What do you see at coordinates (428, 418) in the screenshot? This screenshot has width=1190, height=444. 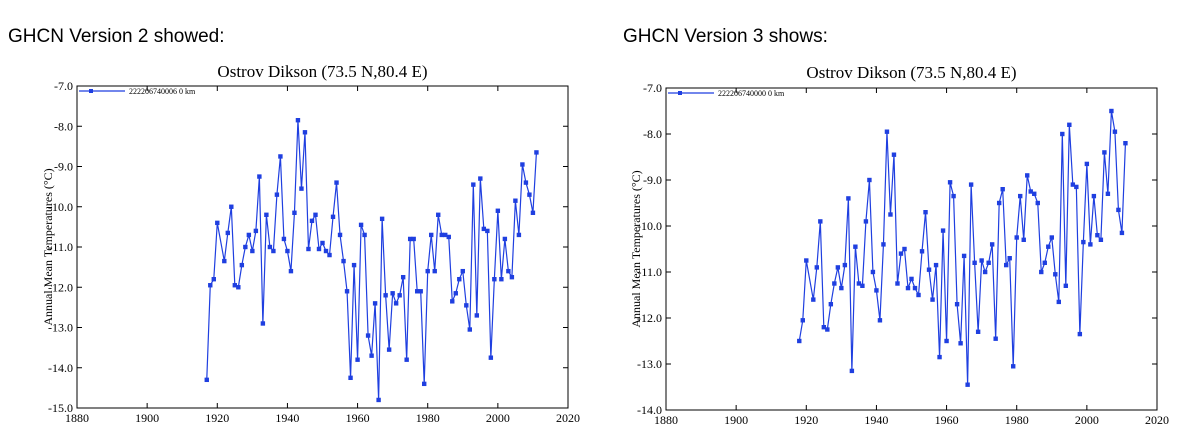 I see `x-tick-label: 1980` at bounding box center [428, 418].